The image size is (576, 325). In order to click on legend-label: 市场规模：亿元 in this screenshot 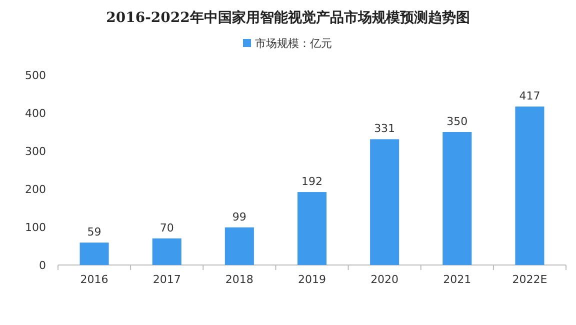, I will do `click(293, 43)`.